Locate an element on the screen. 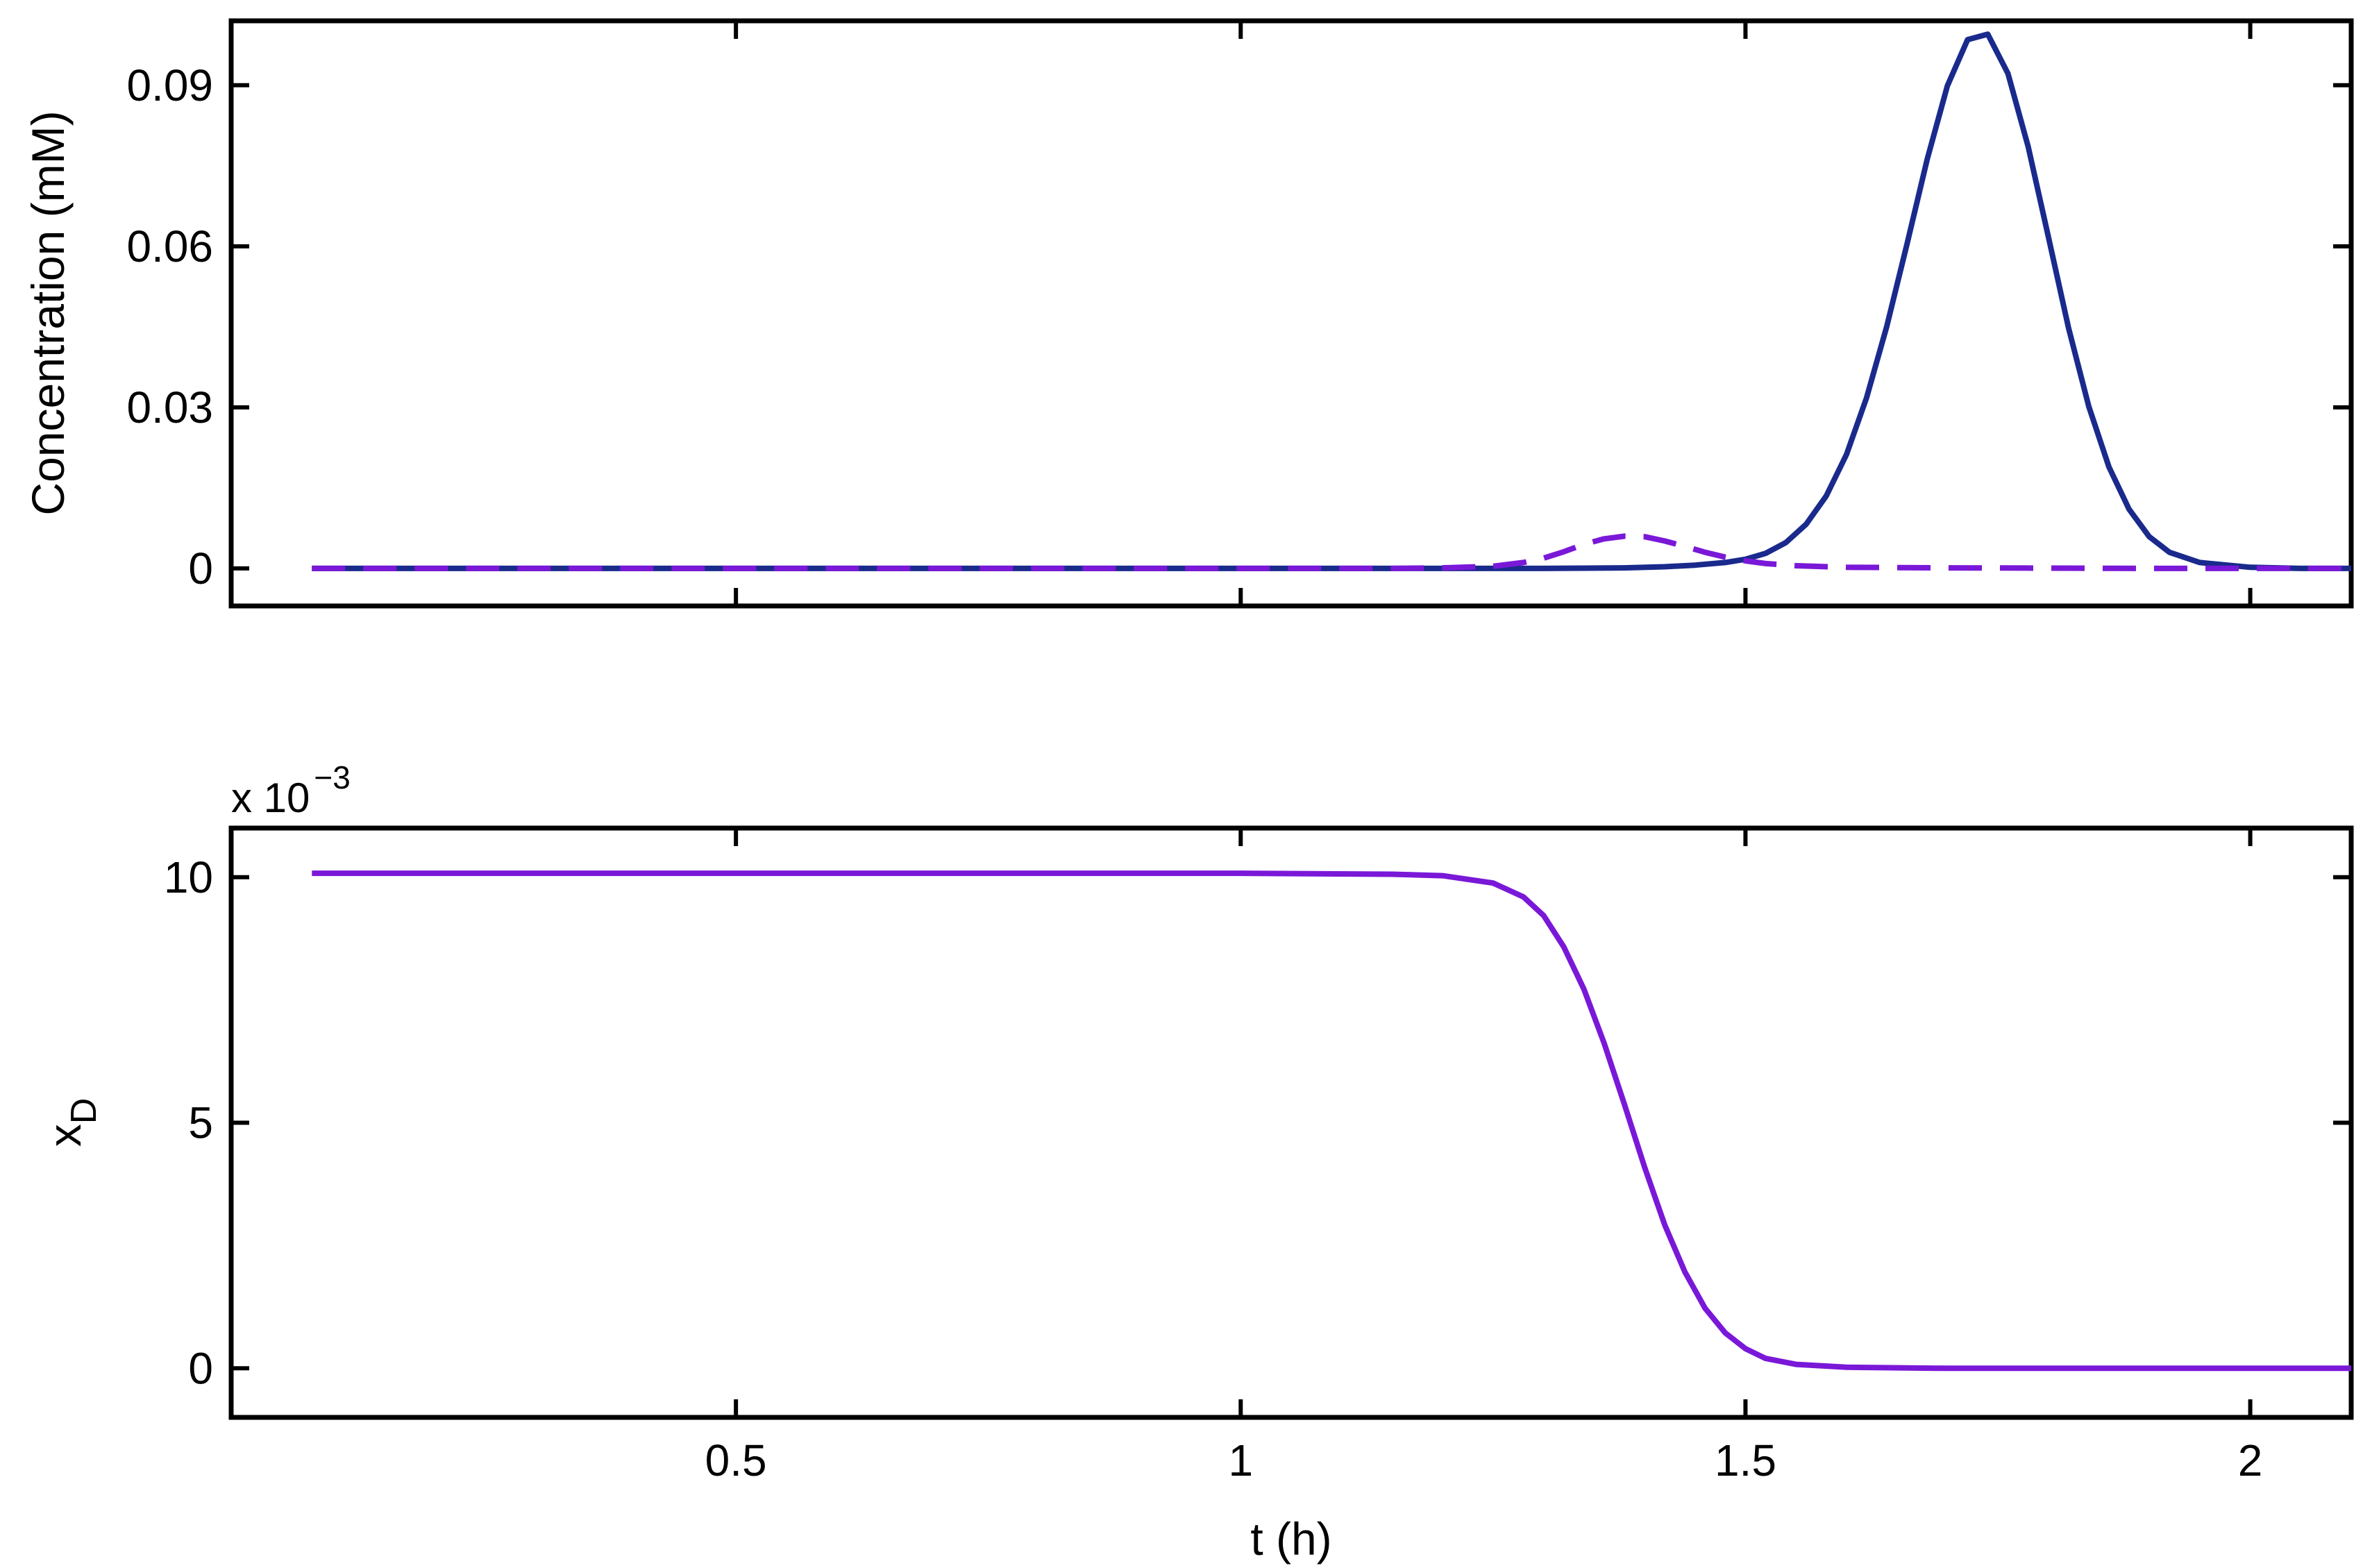 The image size is (2363, 1568). xd-y-axis-label: xD is located at coordinates (71, 1122).